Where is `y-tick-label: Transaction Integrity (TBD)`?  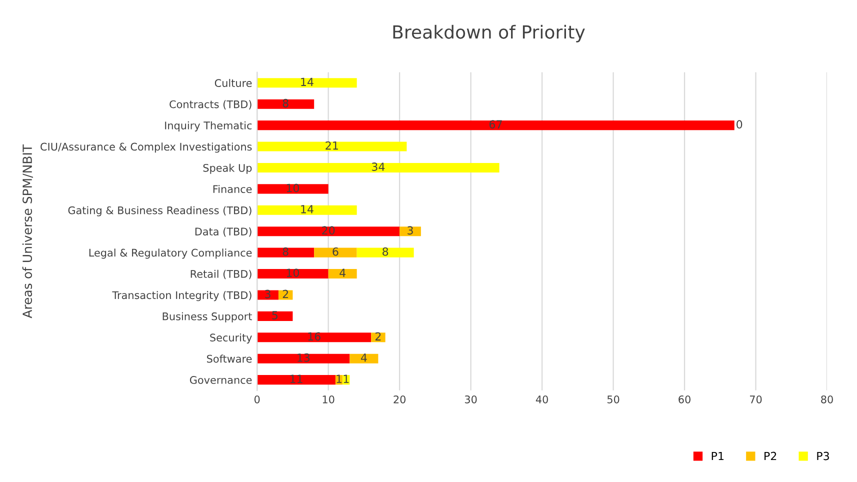
y-tick-label: Transaction Integrity (TBD) is located at coordinates (182, 296).